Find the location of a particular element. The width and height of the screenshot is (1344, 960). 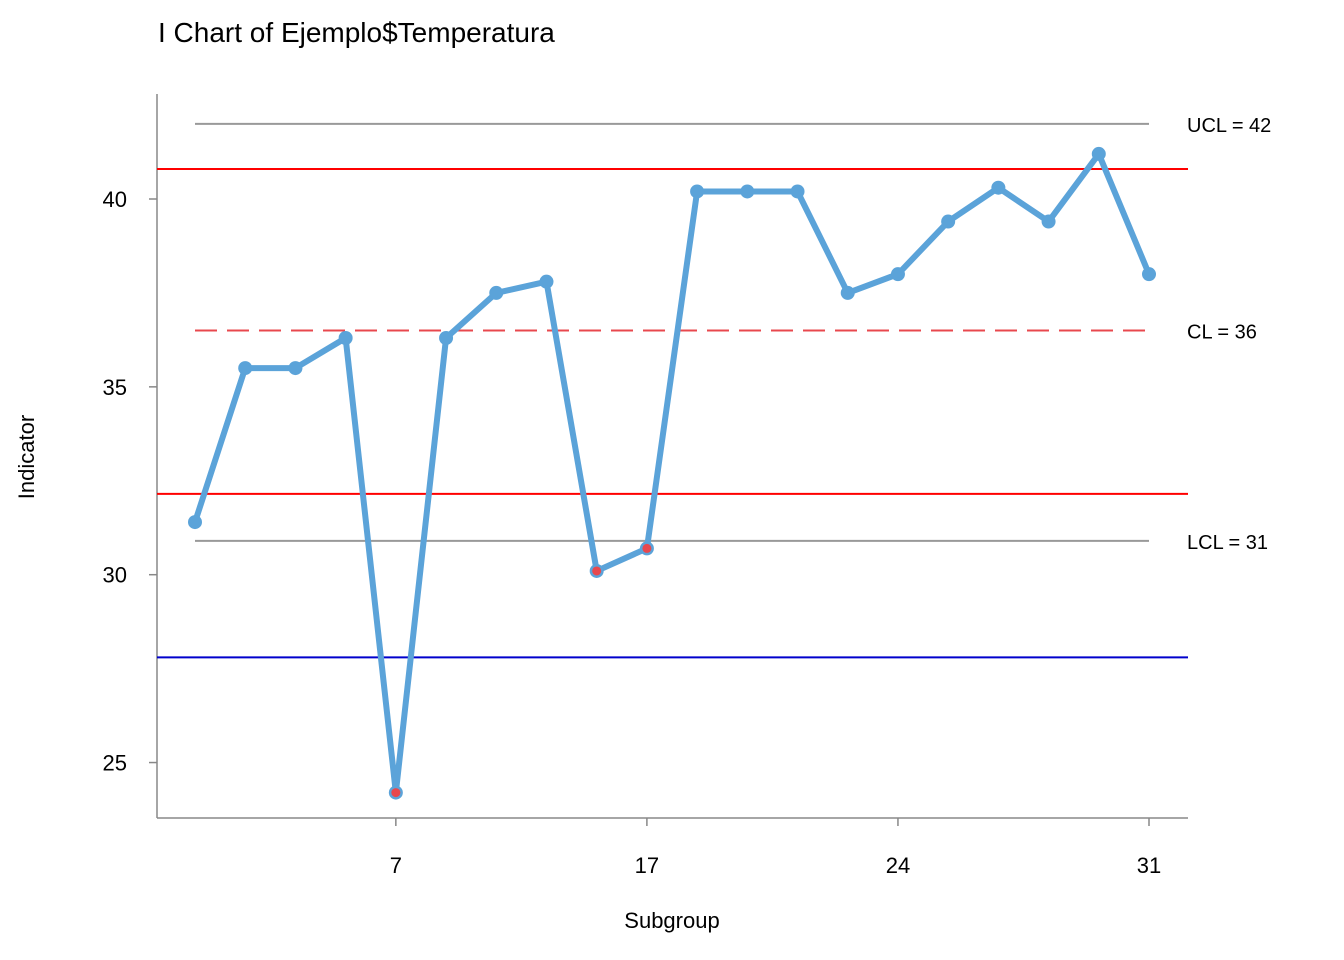

chart-title: I Chart of Ejemplo$Temperatura is located at coordinates (356, 32).